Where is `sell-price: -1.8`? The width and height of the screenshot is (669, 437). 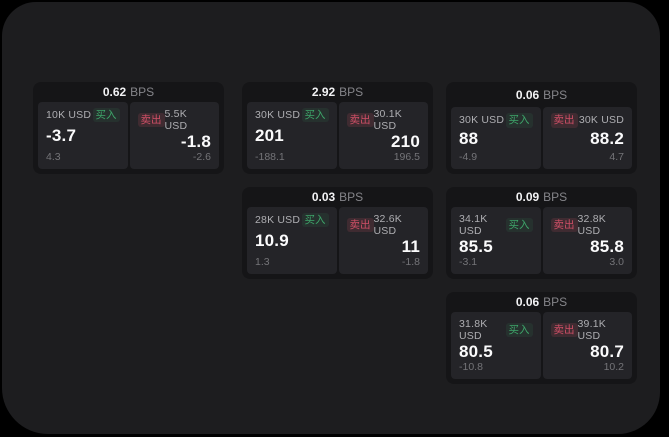
sell-price: -1.8 is located at coordinates (195, 141).